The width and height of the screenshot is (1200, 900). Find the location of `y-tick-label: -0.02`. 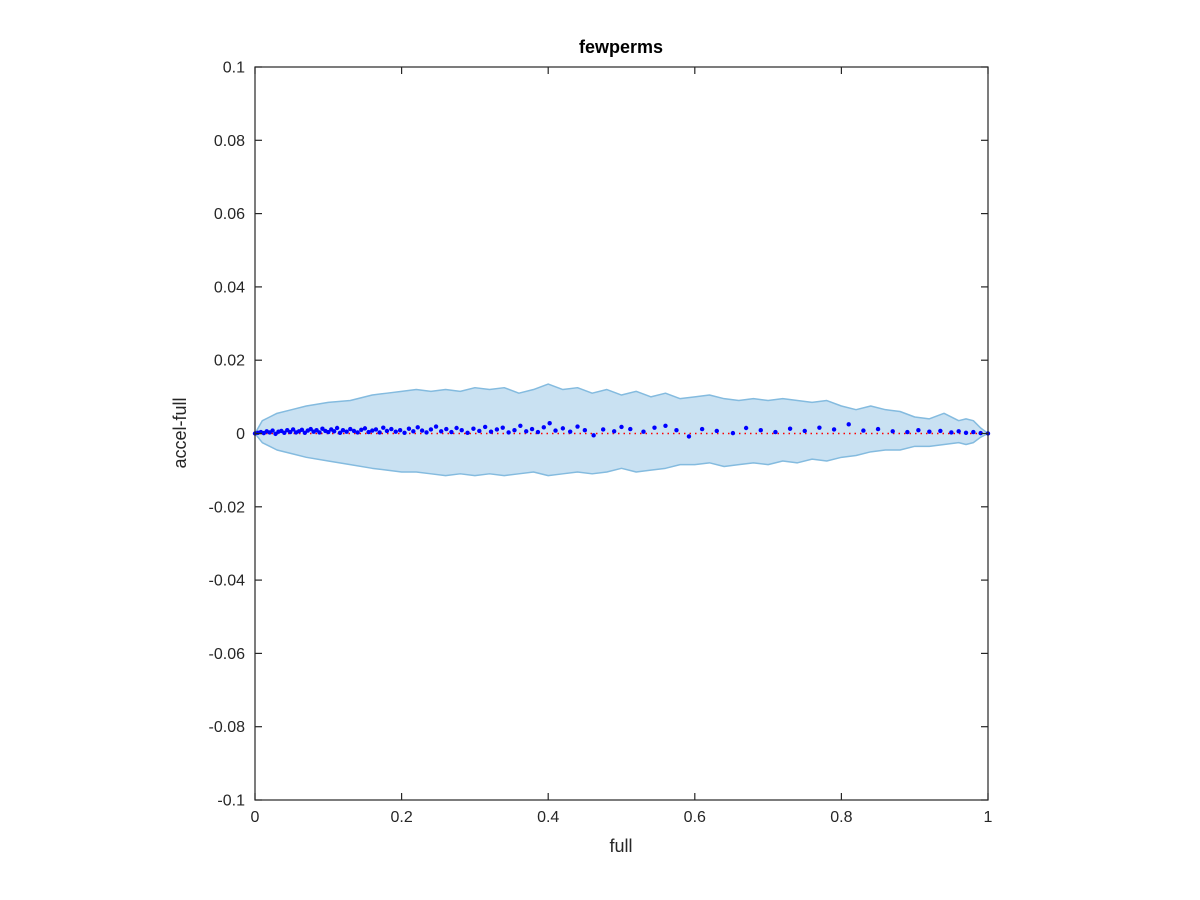

y-tick-label: -0.02 is located at coordinates (227, 507).